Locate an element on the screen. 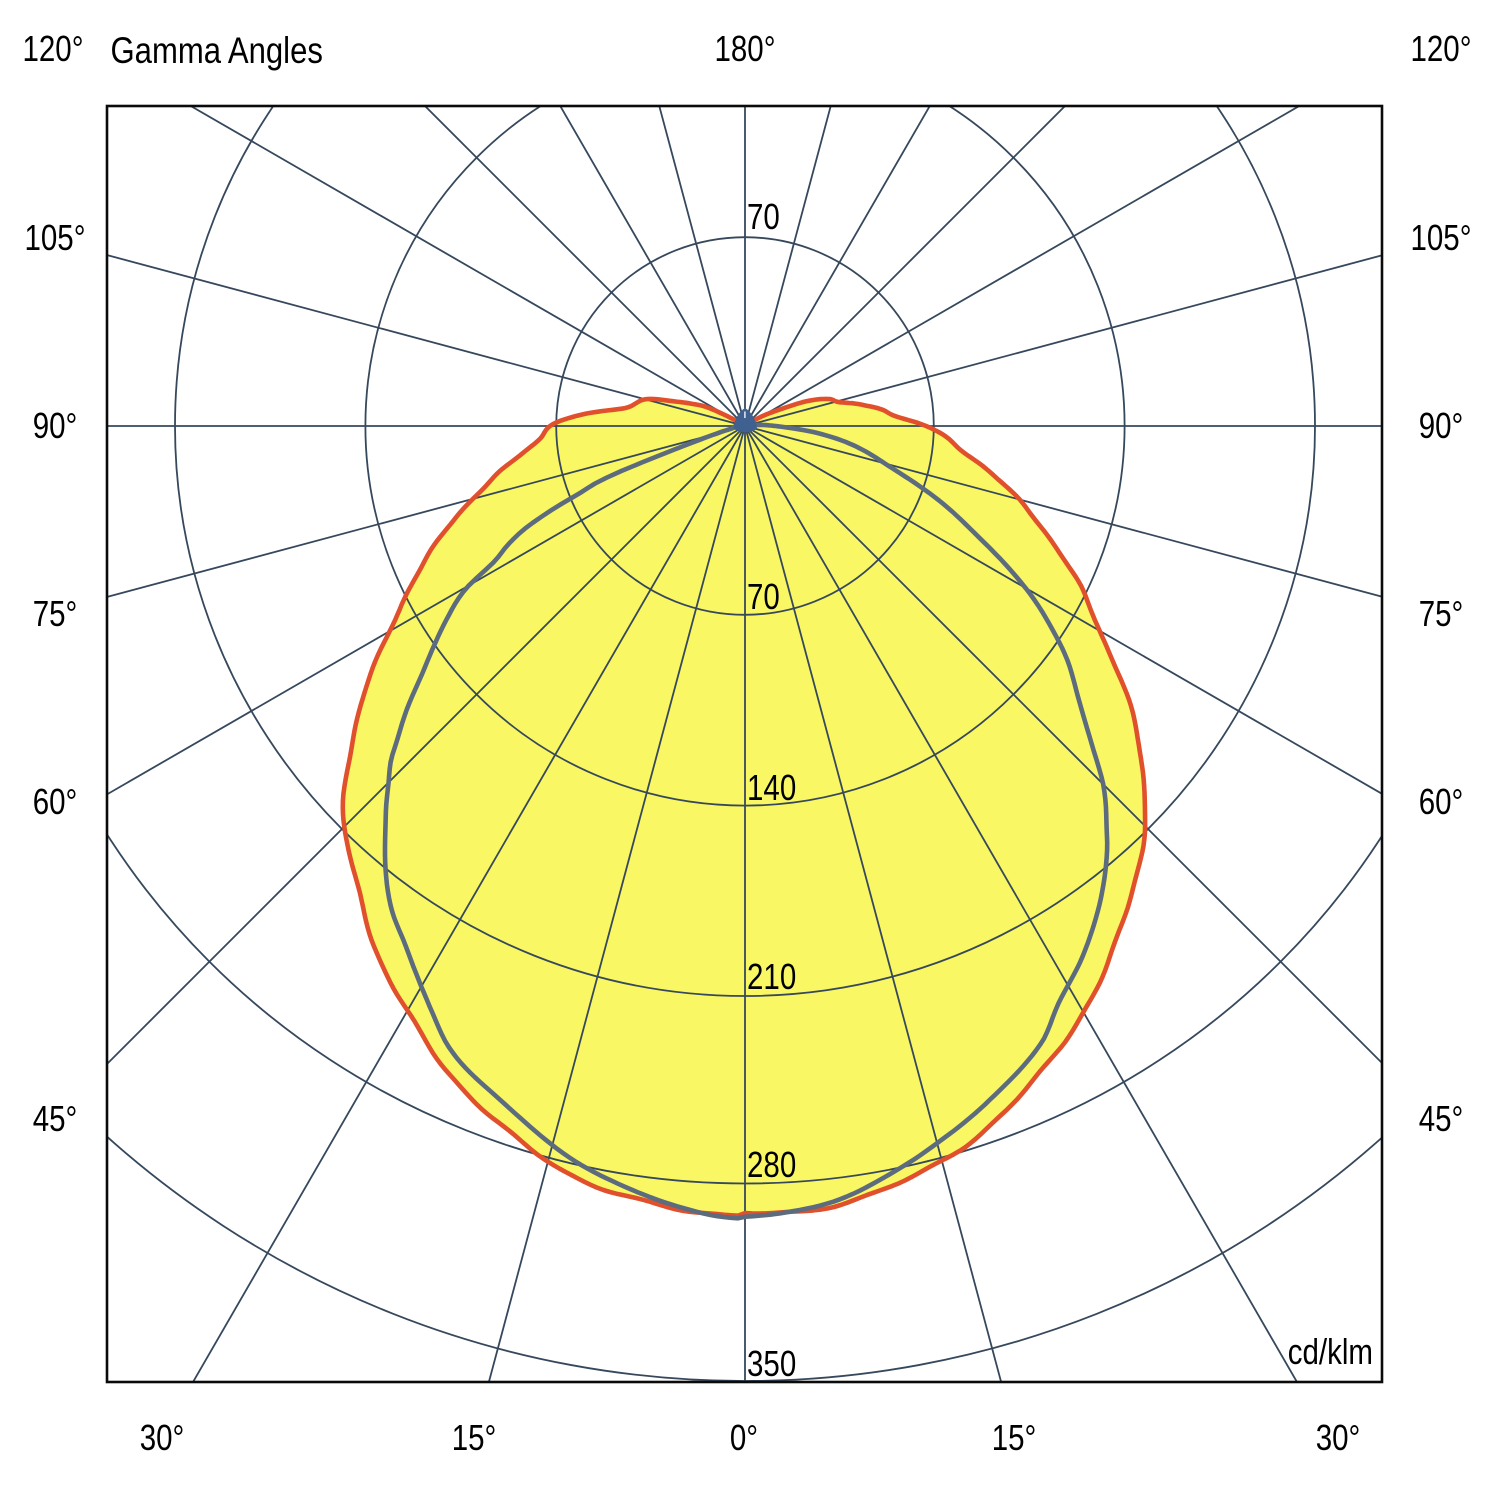 This screenshot has height=1490, width=1490. svg-text: cd/klm is located at coordinates (1330, 1351).